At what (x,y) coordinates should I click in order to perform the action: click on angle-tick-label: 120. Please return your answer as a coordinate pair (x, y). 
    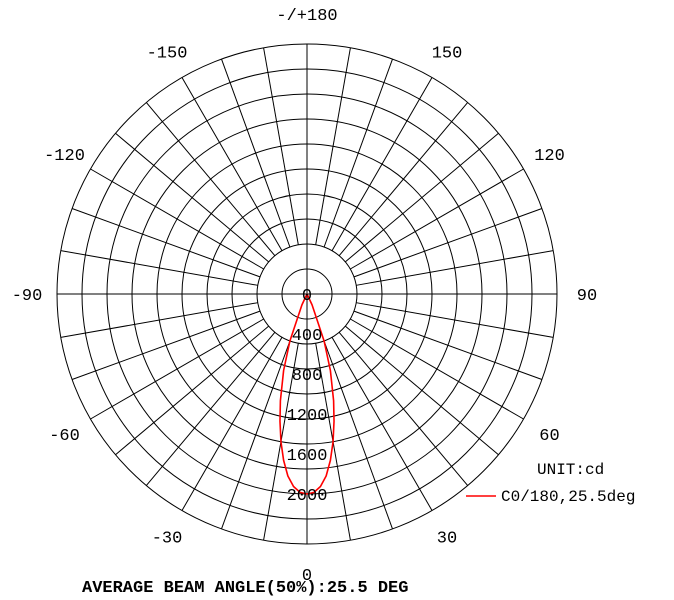
    Looking at the image, I should click on (549, 156).